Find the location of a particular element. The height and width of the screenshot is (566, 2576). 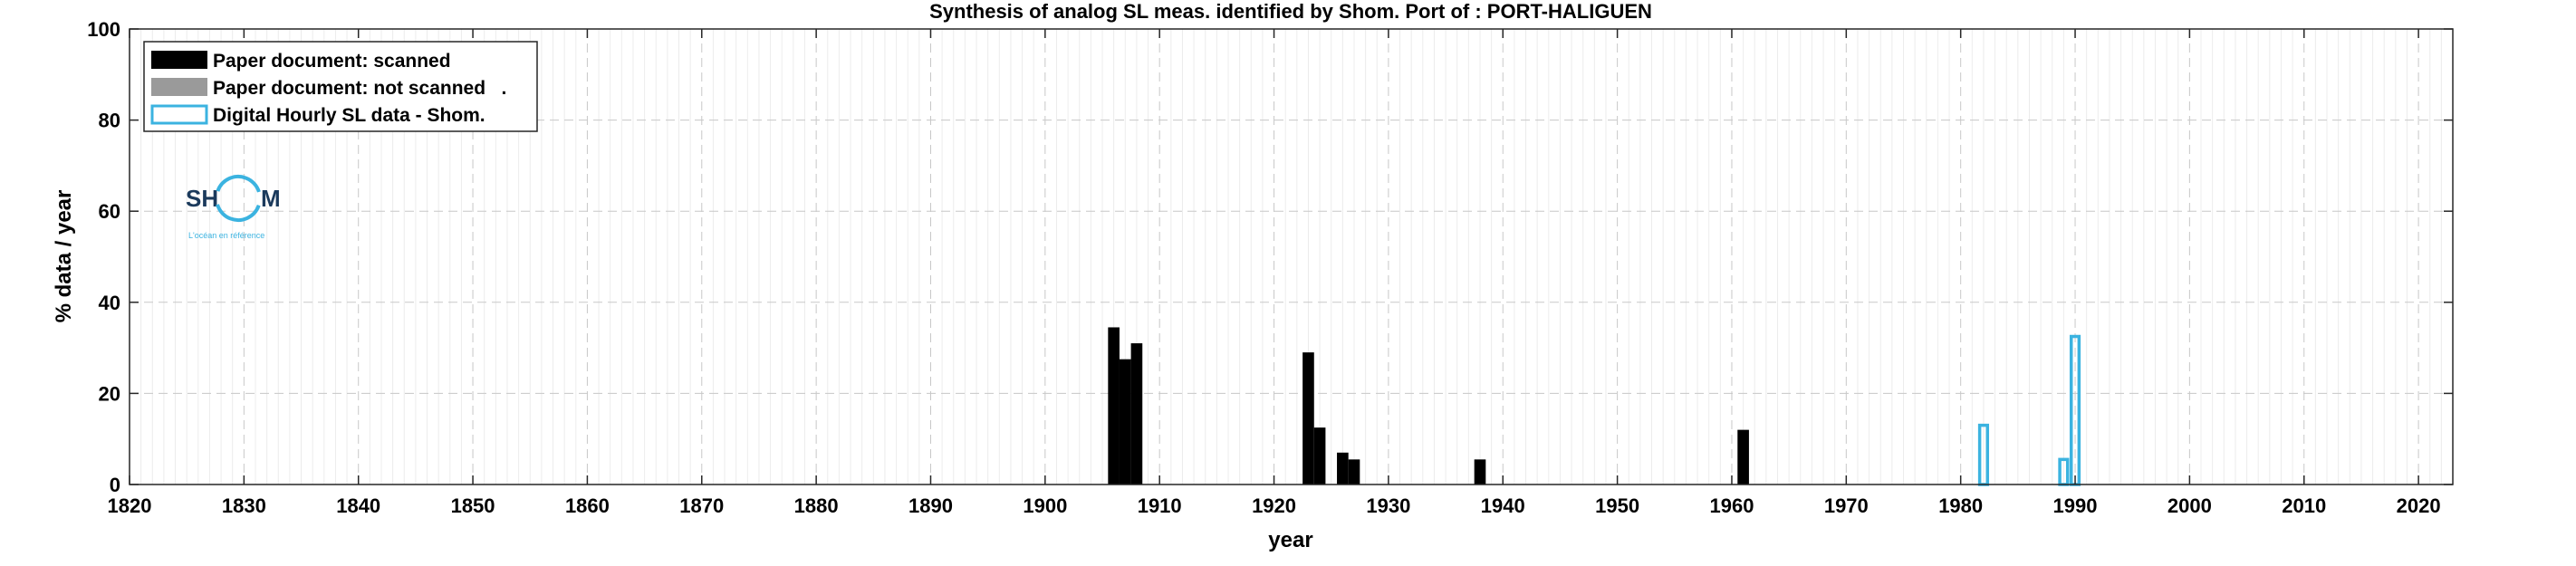

bar-scanned-1938 is located at coordinates (1480, 471).